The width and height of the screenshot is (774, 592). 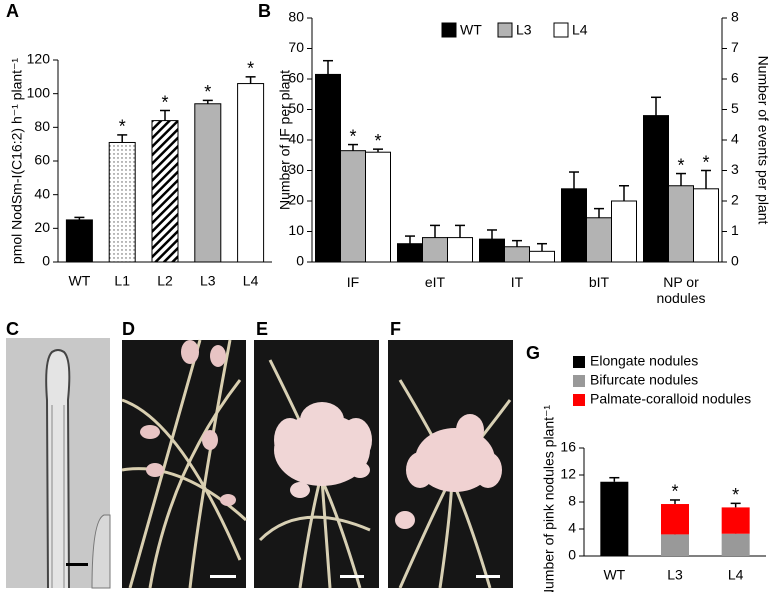 I want to click on y2-axis-label: Number of events per plant, so click(x=763, y=140).